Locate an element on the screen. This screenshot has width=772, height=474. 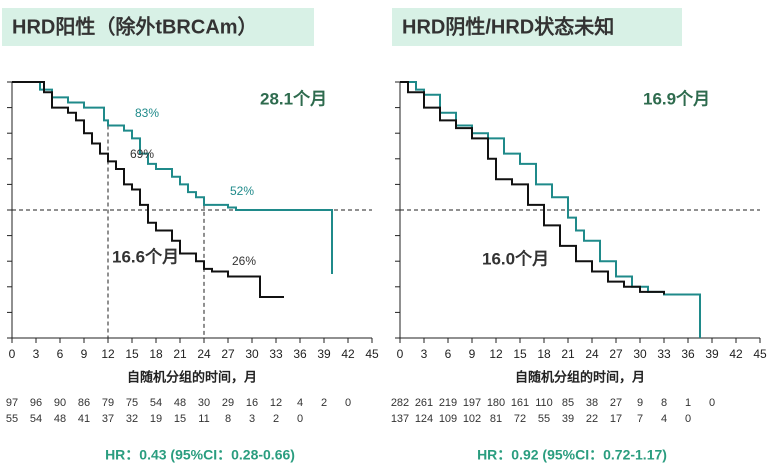
annotation: 16.9个月 is located at coordinates (676, 98).